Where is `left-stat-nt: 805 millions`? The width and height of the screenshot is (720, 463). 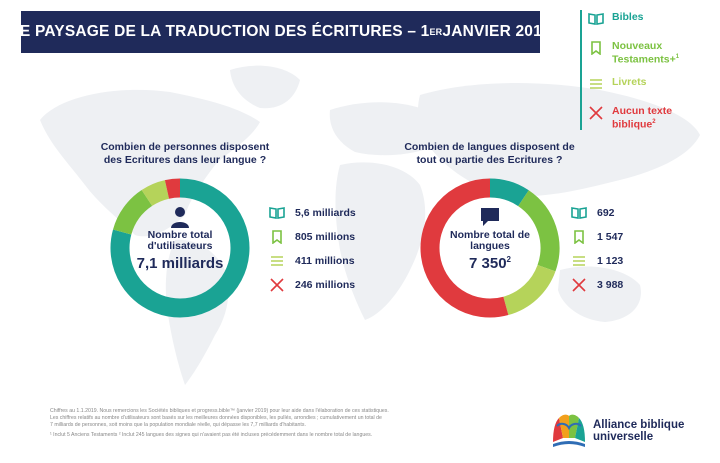
left-stat-nt: 805 millions is located at coordinates (312, 237).